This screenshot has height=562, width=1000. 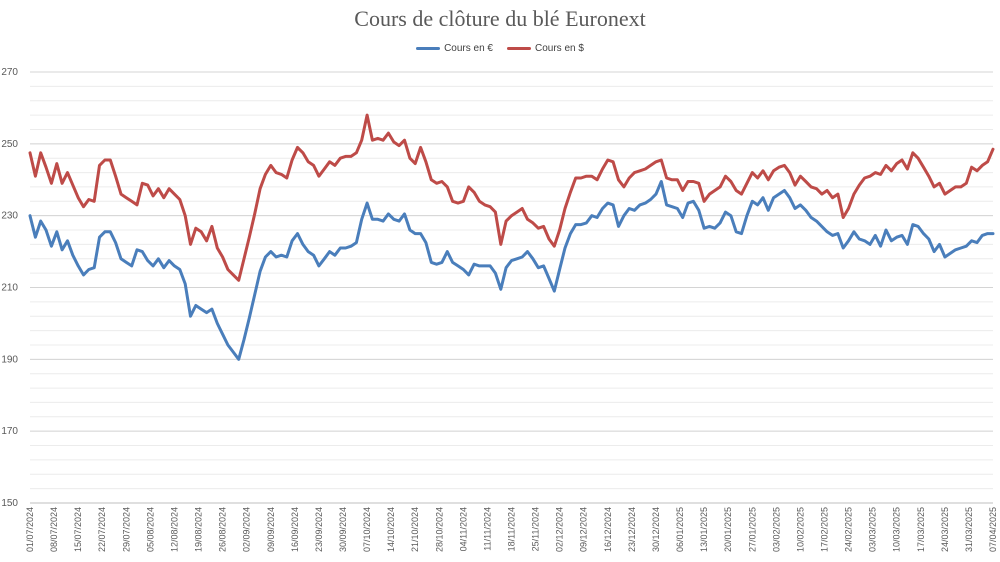 I want to click on x-tick-label: 03/02/2025, so click(x=776, y=529).